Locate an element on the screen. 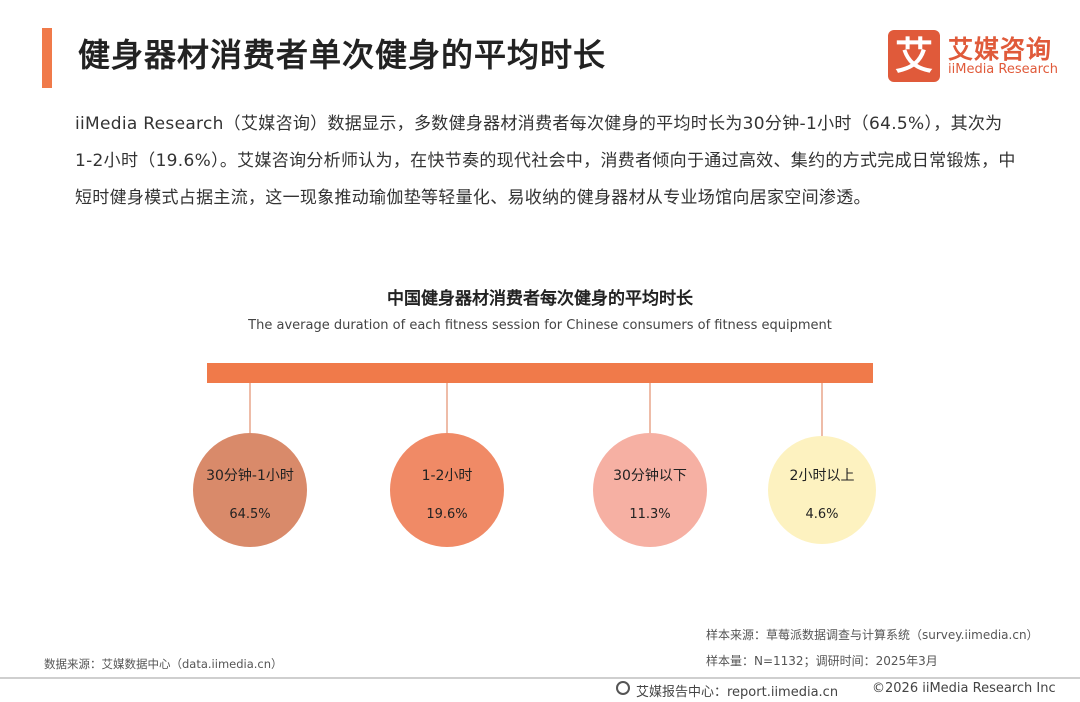 This screenshot has width=1080, height=702. chart-top-bar is located at coordinates (540, 373).